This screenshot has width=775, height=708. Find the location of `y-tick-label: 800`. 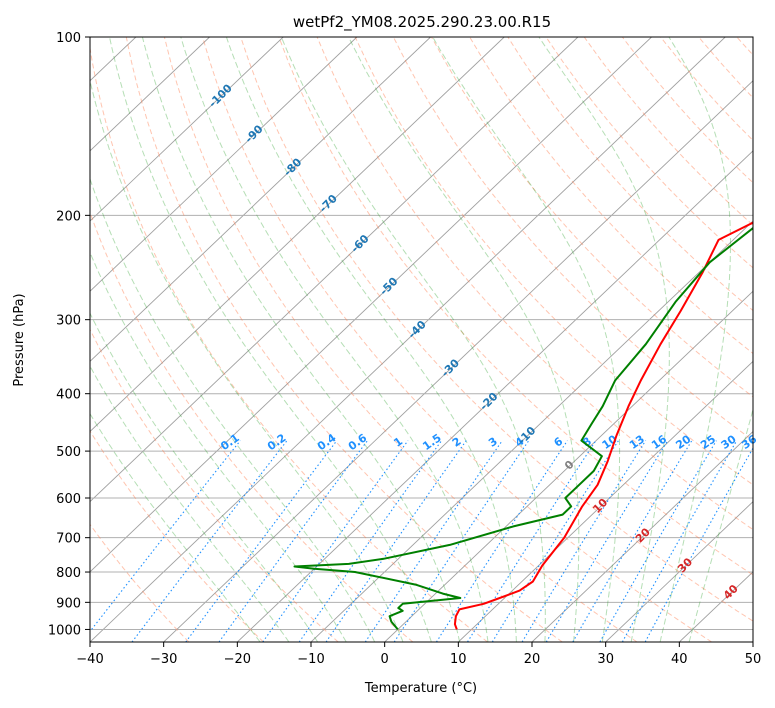

y-tick-label: 800 is located at coordinates (68, 573).